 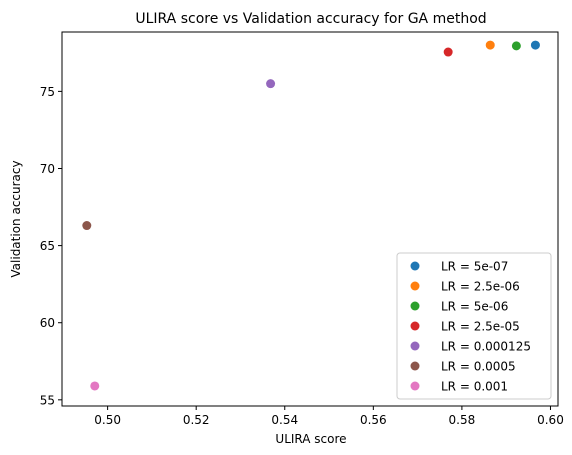 I want to click on legend-label: LR = 2.5e-05, so click(x=480, y=327).